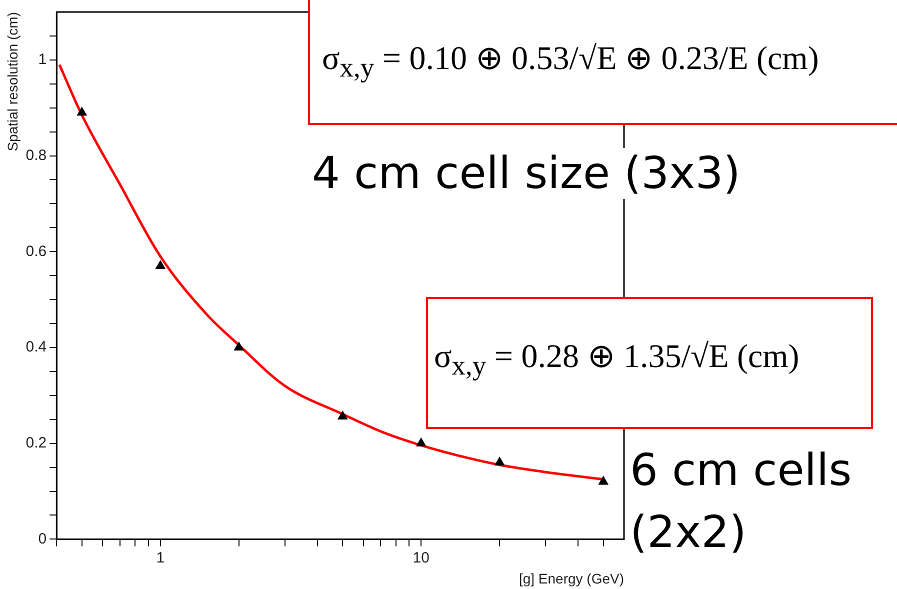  Describe the element at coordinates (36, 443) in the screenshot. I see `y-tick-label: 0.2` at that location.